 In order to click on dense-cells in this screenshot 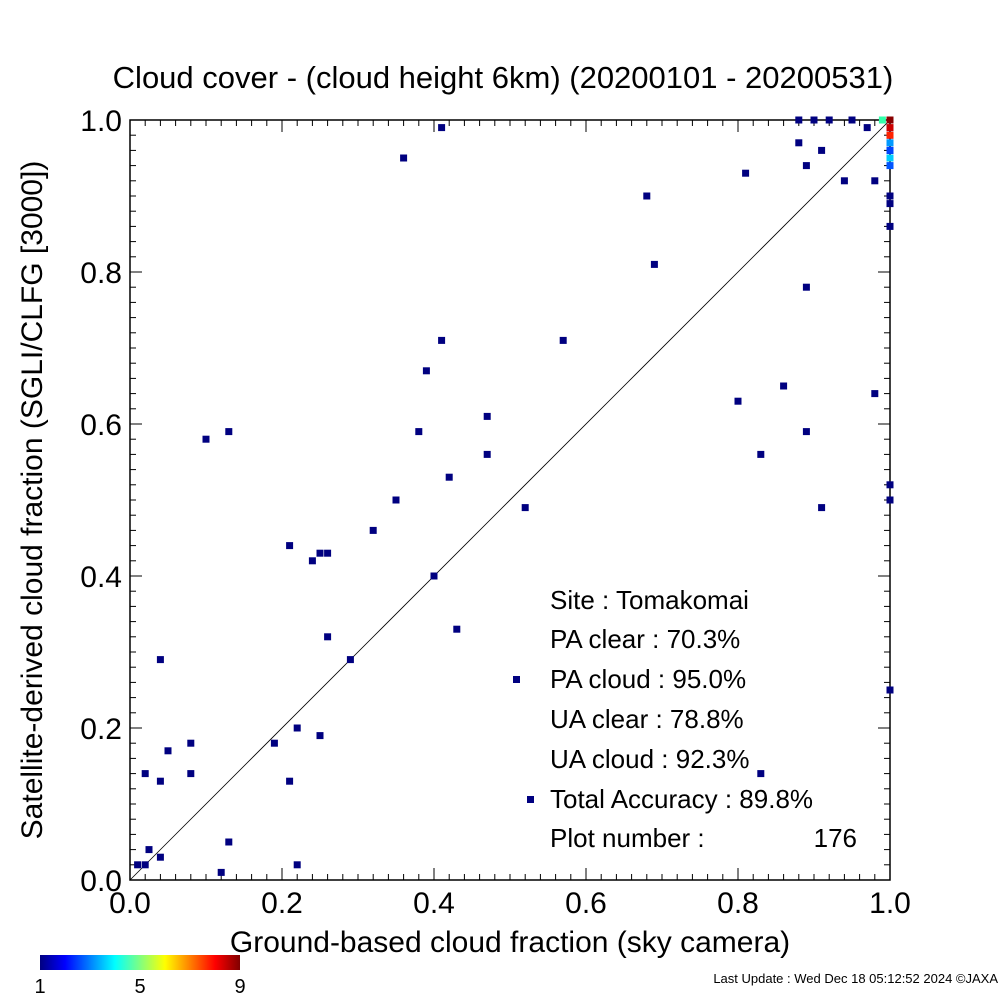, I will do `click(886, 143)`.